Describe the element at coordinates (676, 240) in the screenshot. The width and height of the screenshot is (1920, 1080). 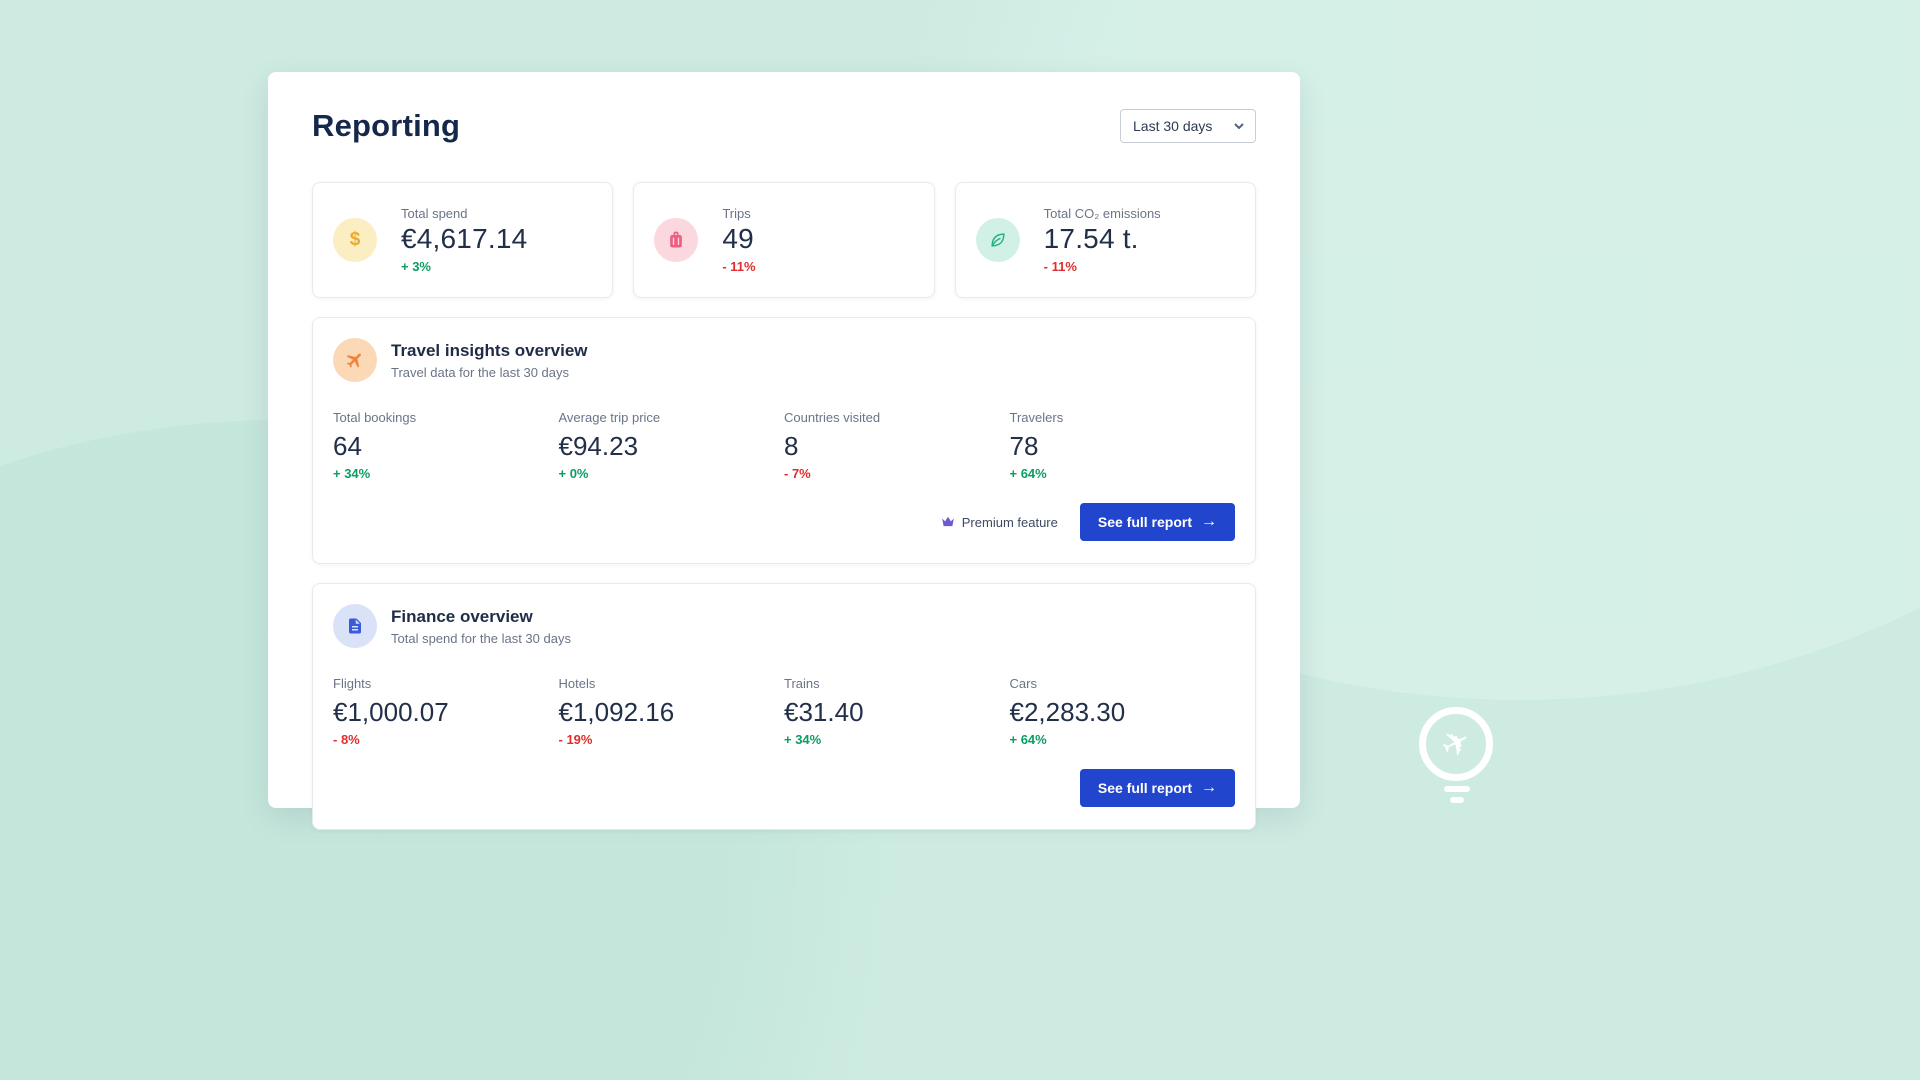
I see `luggage-icon` at that location.